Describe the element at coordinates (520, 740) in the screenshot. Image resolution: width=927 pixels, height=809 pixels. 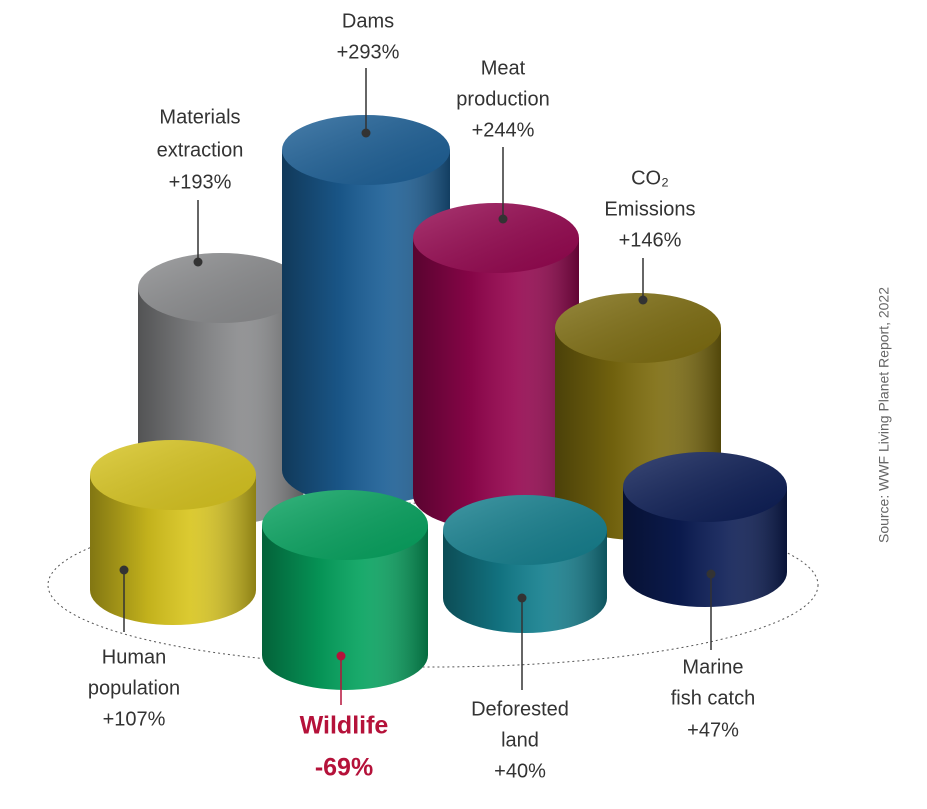
I see `item-label: land` at that location.